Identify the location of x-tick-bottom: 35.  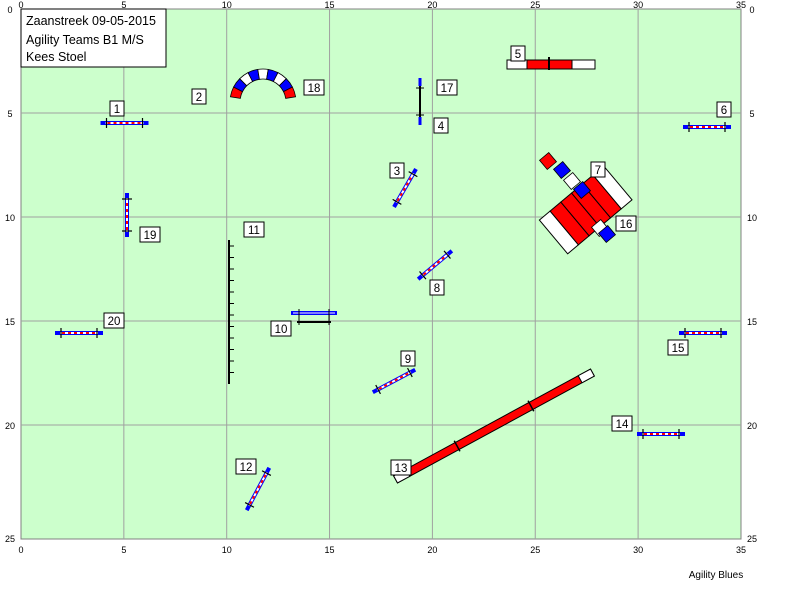
(741, 550).